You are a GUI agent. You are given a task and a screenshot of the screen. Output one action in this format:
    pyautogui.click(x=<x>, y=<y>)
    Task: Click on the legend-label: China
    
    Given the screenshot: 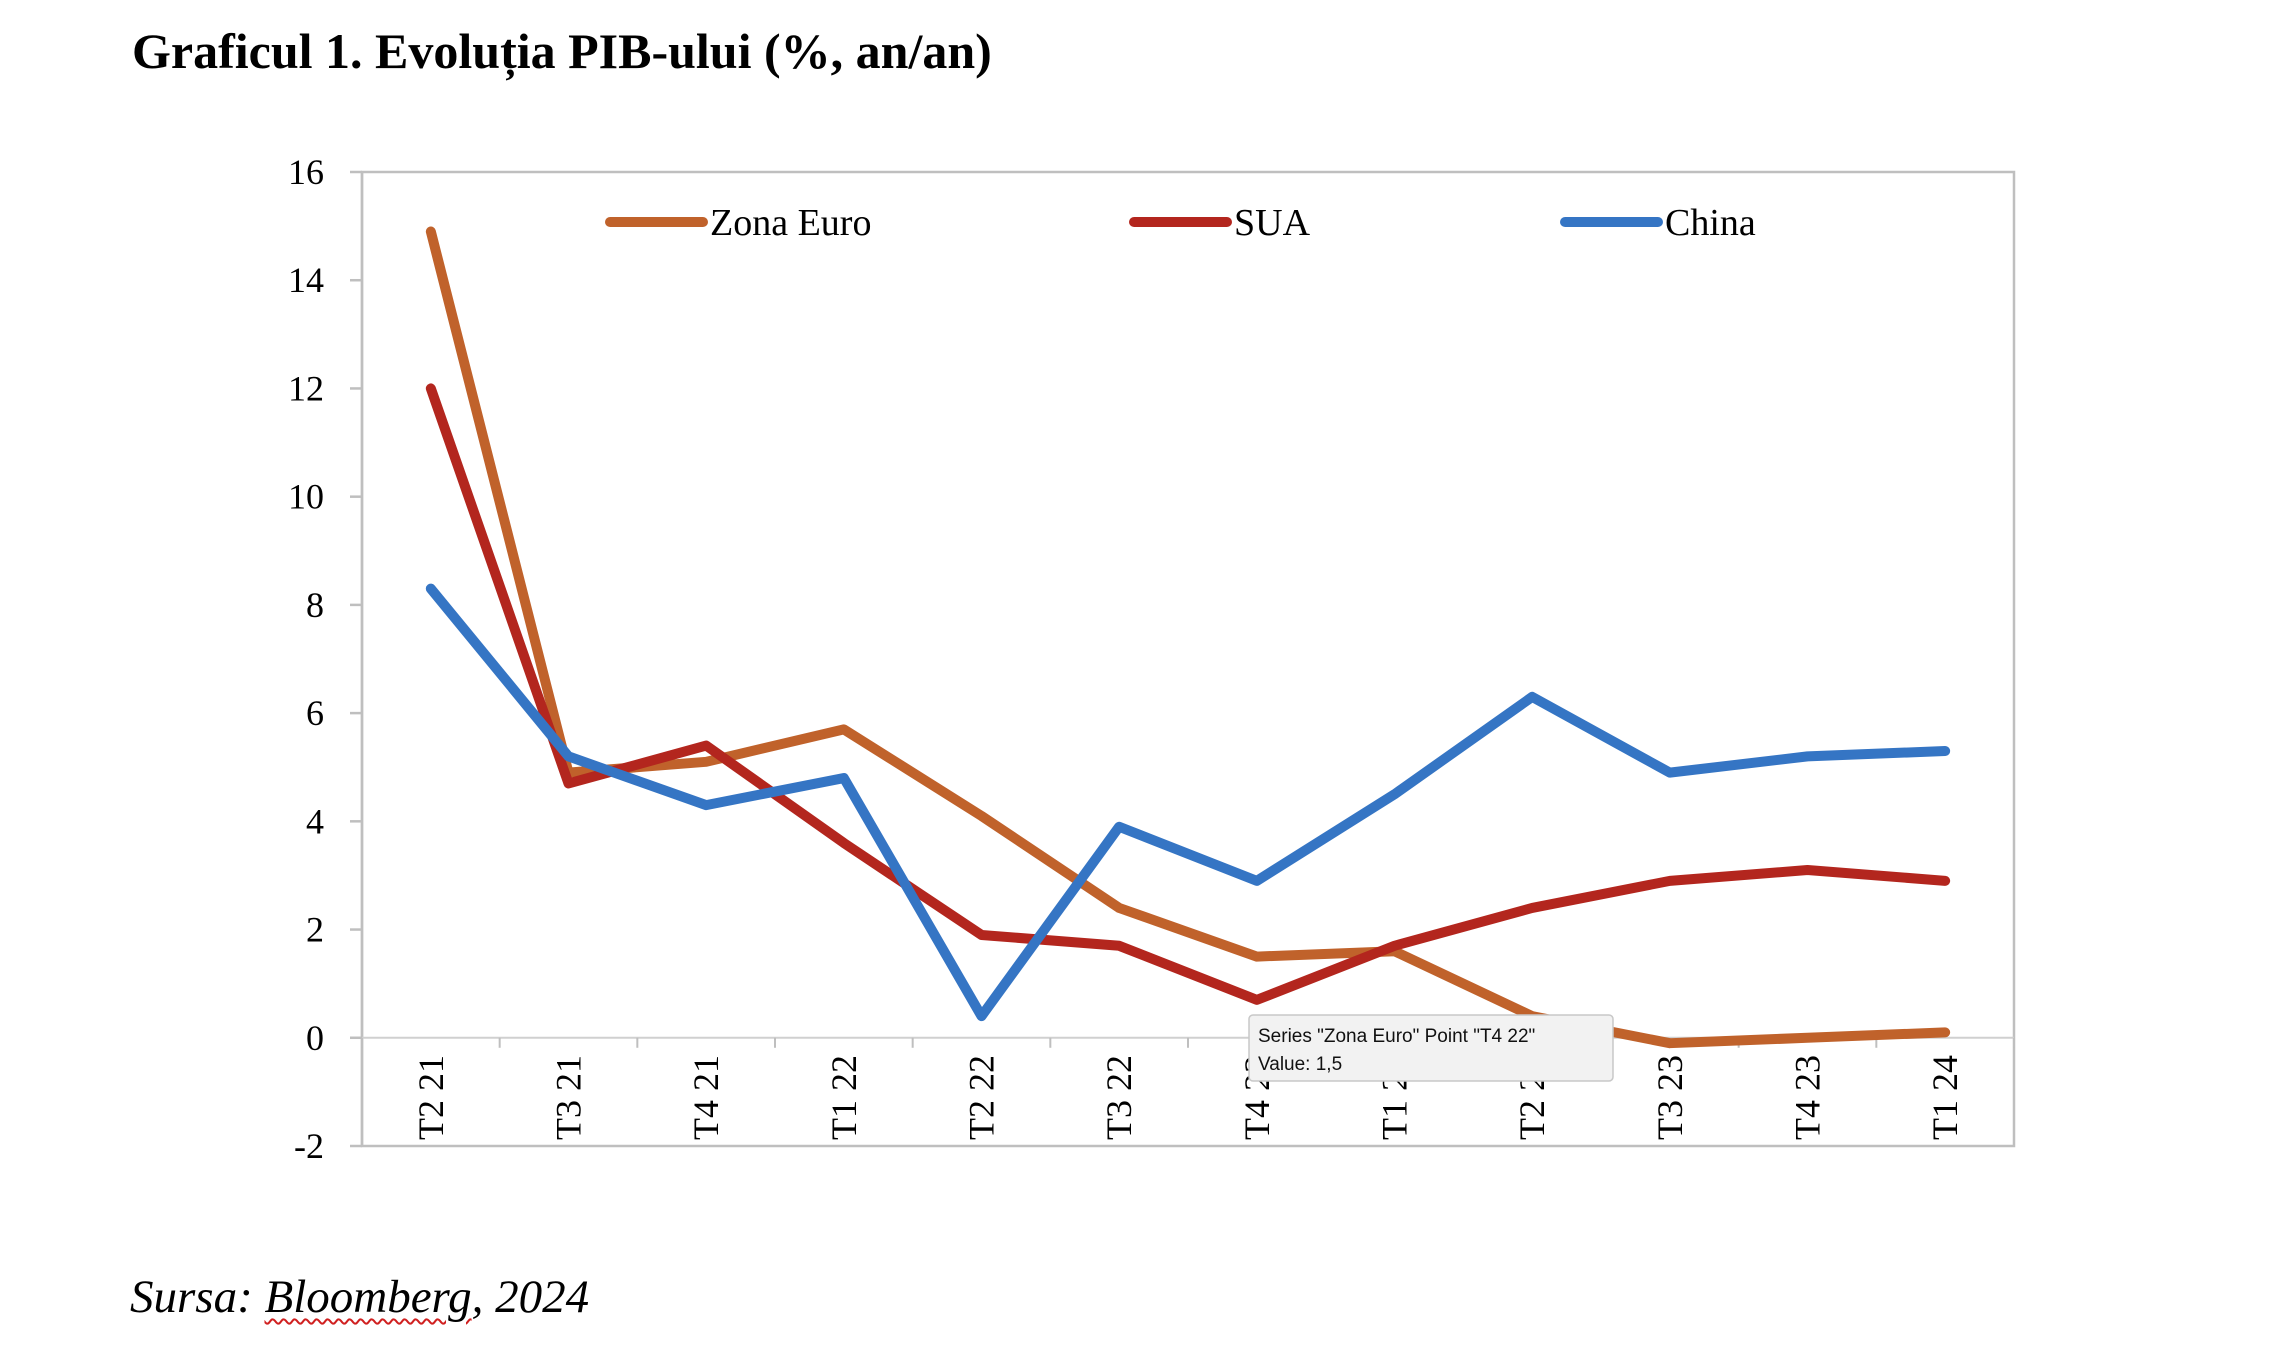 What is the action you would take?
    pyautogui.click(x=1710, y=223)
    